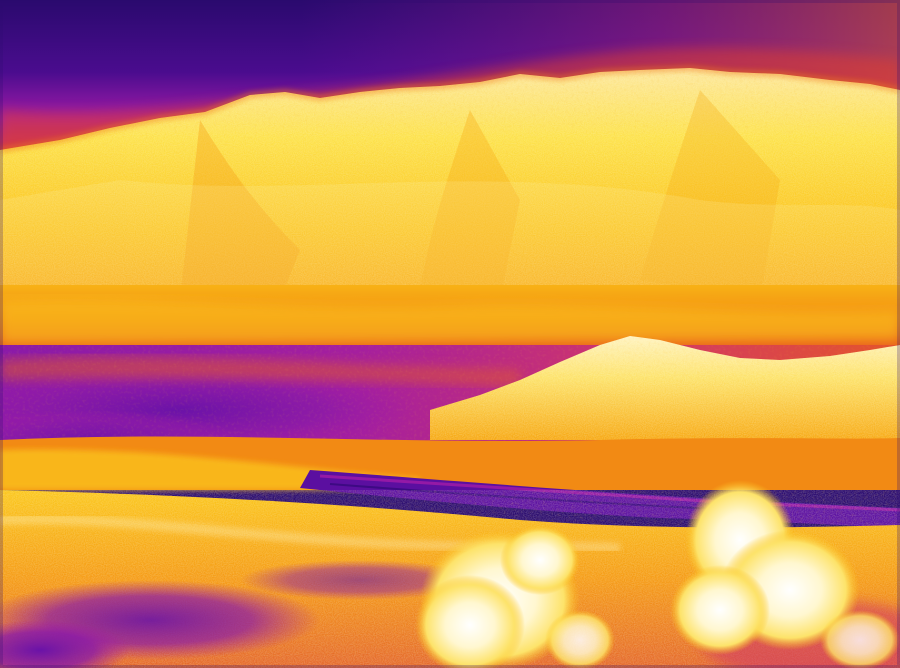 The height and width of the screenshot is (668, 900). I want to click on foothill, so click(665, 388).